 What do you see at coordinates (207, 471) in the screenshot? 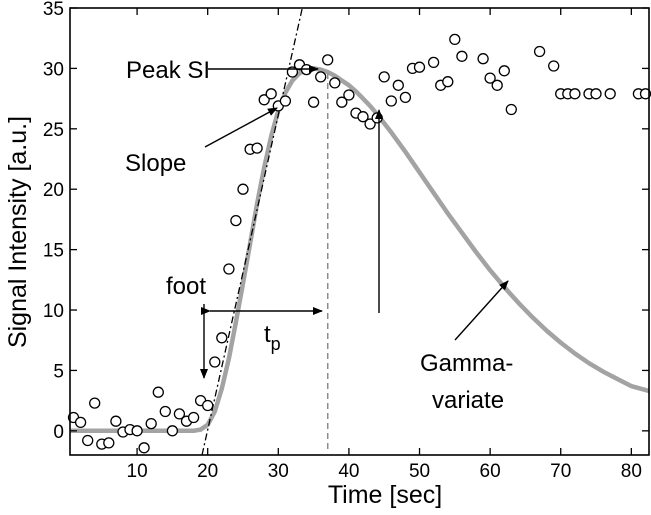
I see `x-tick-label: 20` at bounding box center [207, 471].